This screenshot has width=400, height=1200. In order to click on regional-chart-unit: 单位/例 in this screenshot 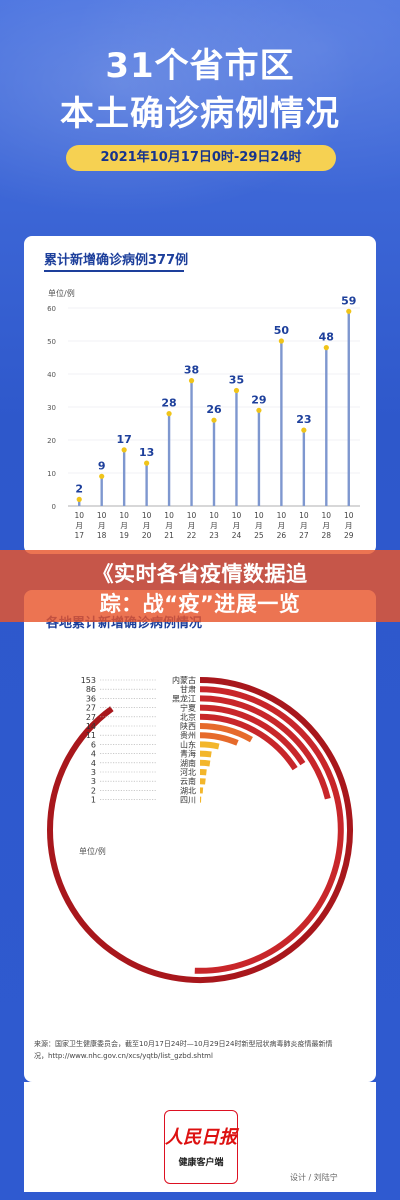, I will do `click(92, 851)`.